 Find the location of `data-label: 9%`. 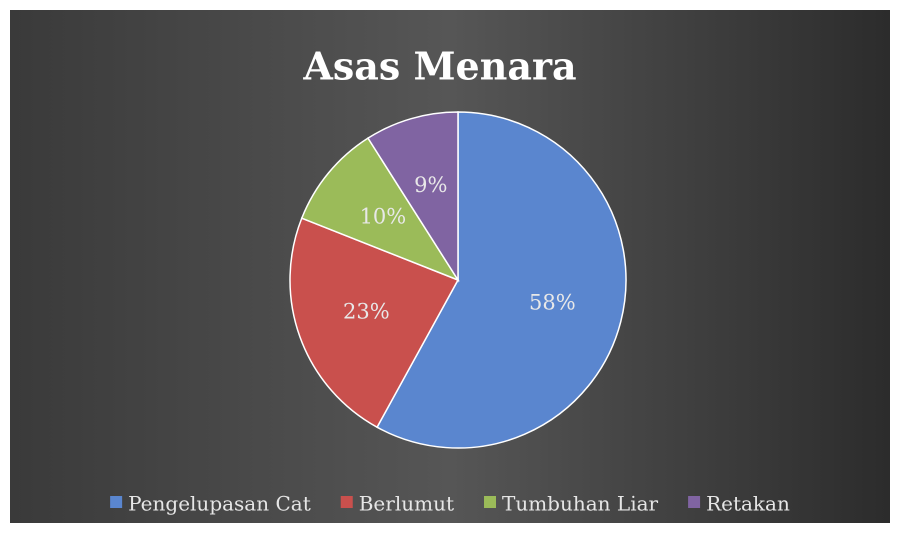

data-label: 9% is located at coordinates (430, 185).